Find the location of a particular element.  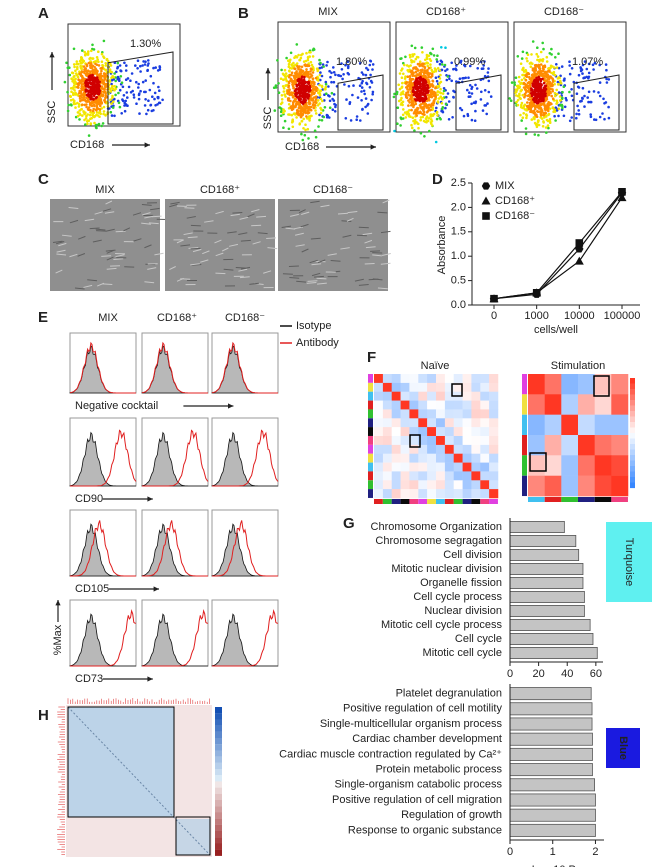

category-label: Mitotic cell cycle process is located at coordinates (442, 625).